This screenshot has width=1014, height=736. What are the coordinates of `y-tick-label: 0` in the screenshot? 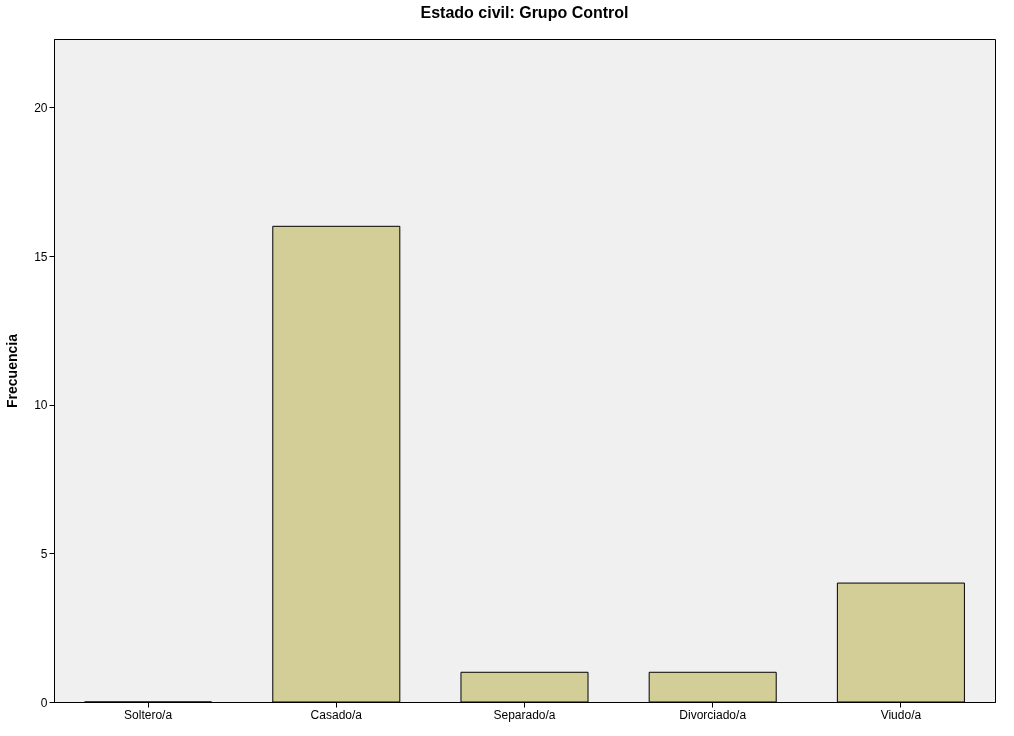 It's located at (44, 702).